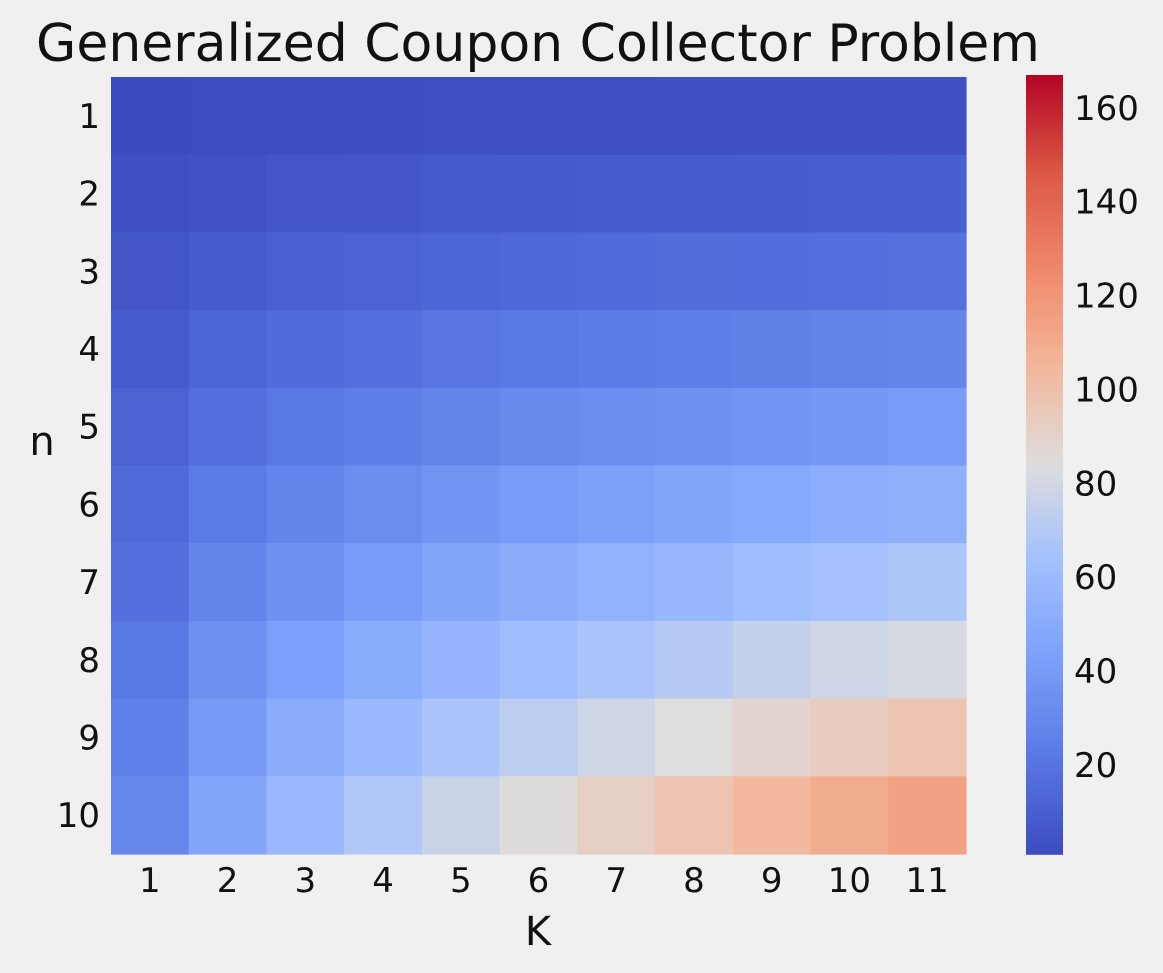 This screenshot has width=1163, height=973. Describe the element at coordinates (78, 466) in the screenshot. I see `y-tick-labels: 1 2 3 4 5 6 7 8 9 10` at that location.